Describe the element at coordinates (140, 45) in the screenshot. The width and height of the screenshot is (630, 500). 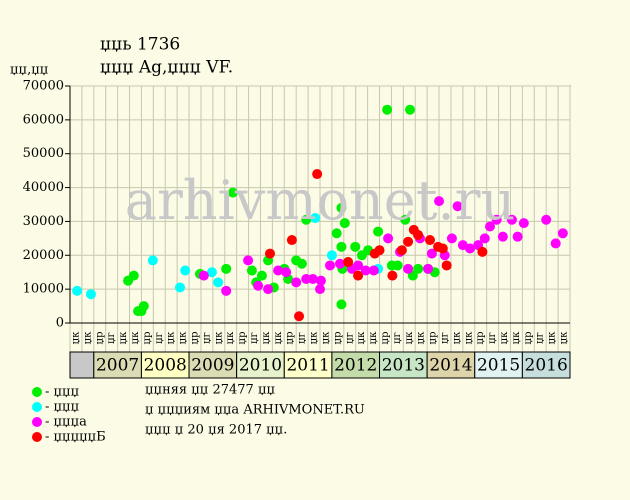
I see `chart-title: џџь 1736` at that location.